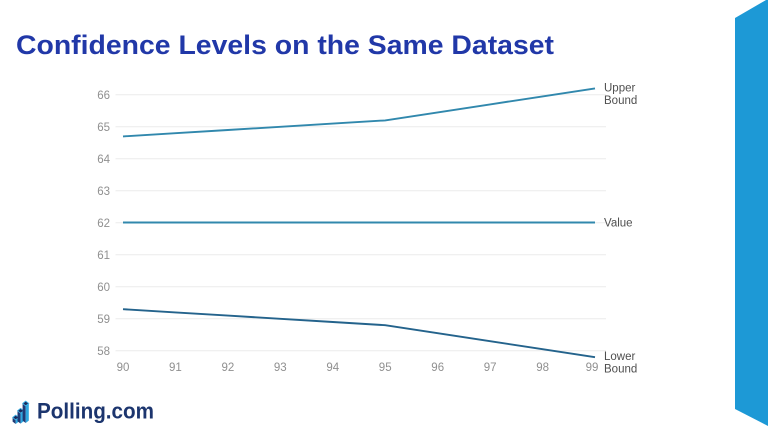  Describe the element at coordinates (542, 368) in the screenshot. I see `svg-text: 98` at that location.